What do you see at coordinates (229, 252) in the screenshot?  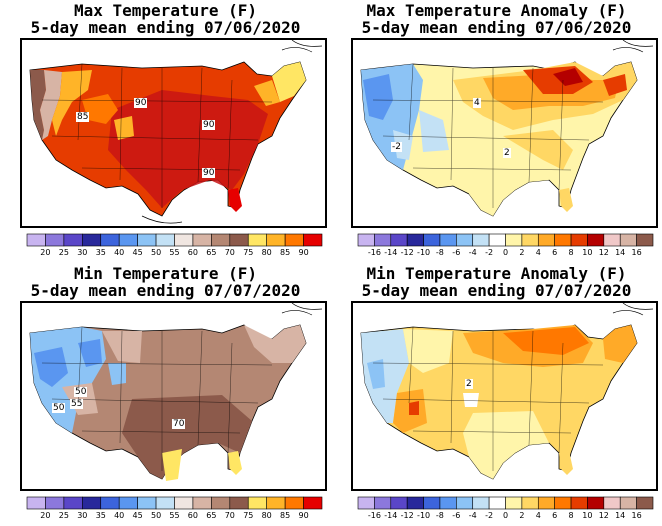 I see `colorbar-tick-label: 70` at bounding box center [229, 252].